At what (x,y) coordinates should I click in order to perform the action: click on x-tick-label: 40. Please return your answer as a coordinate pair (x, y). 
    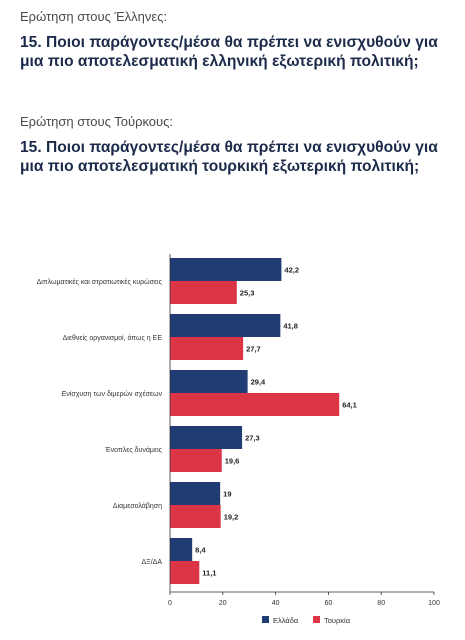
    Looking at the image, I should click on (276, 603).